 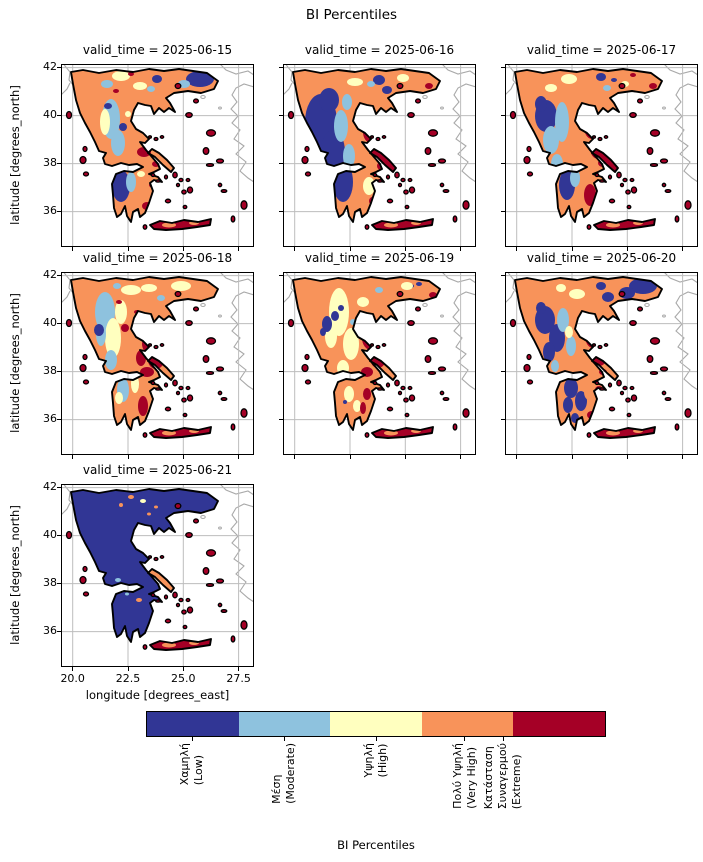 I want to click on colorbar-label-line: (Low), so click(x=198, y=770).